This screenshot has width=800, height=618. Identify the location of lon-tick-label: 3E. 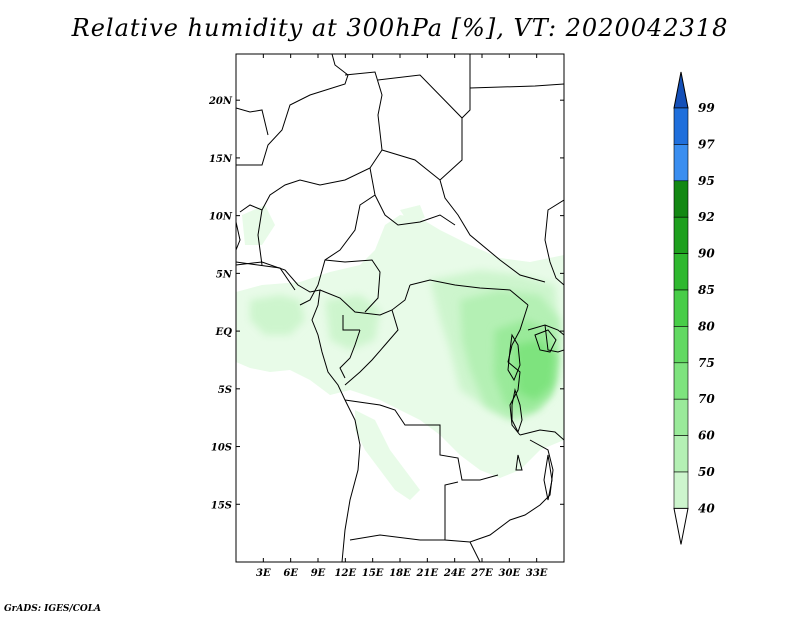
(263, 573).